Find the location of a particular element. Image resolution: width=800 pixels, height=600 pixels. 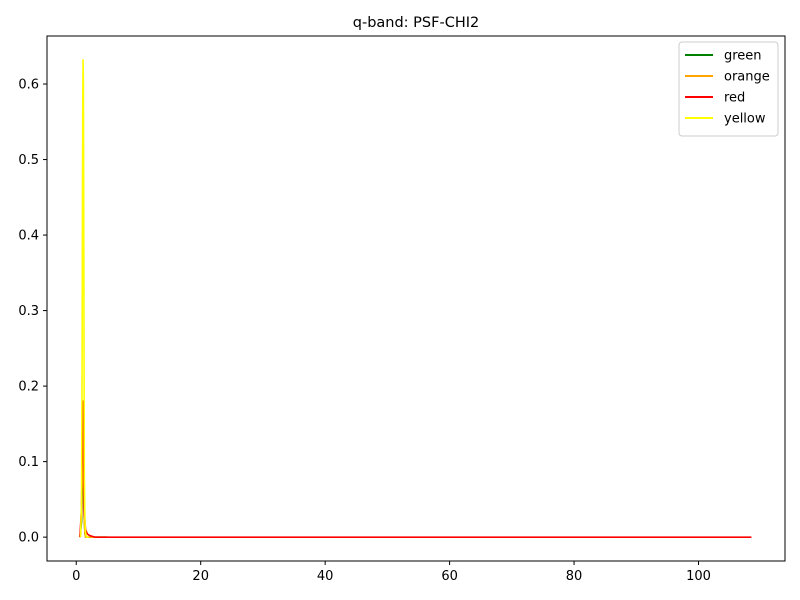

x-tick-label: 0 is located at coordinates (76, 576).